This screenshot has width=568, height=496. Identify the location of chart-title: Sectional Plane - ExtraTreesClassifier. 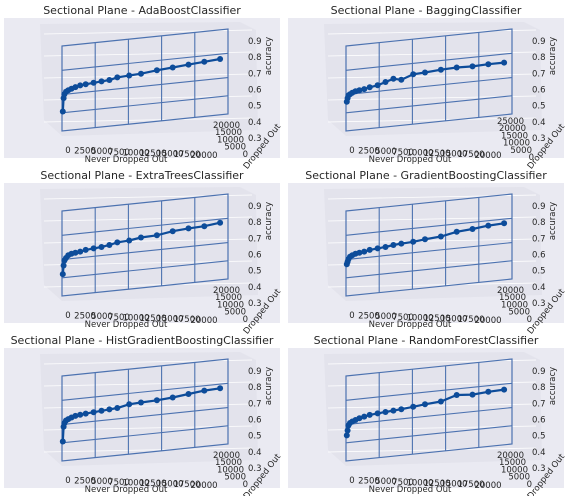
(142, 175).